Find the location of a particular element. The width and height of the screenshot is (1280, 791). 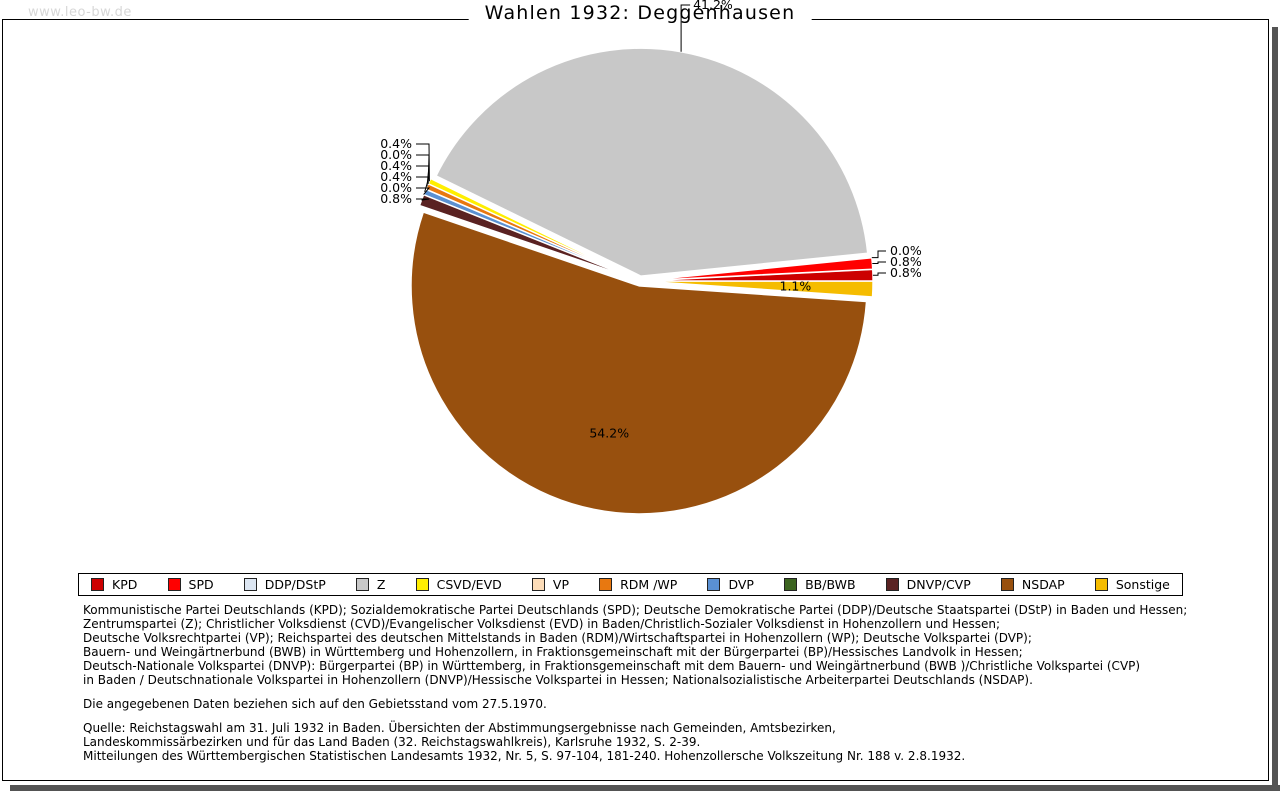

legend-item-KPD: KPD is located at coordinates (114, 584).